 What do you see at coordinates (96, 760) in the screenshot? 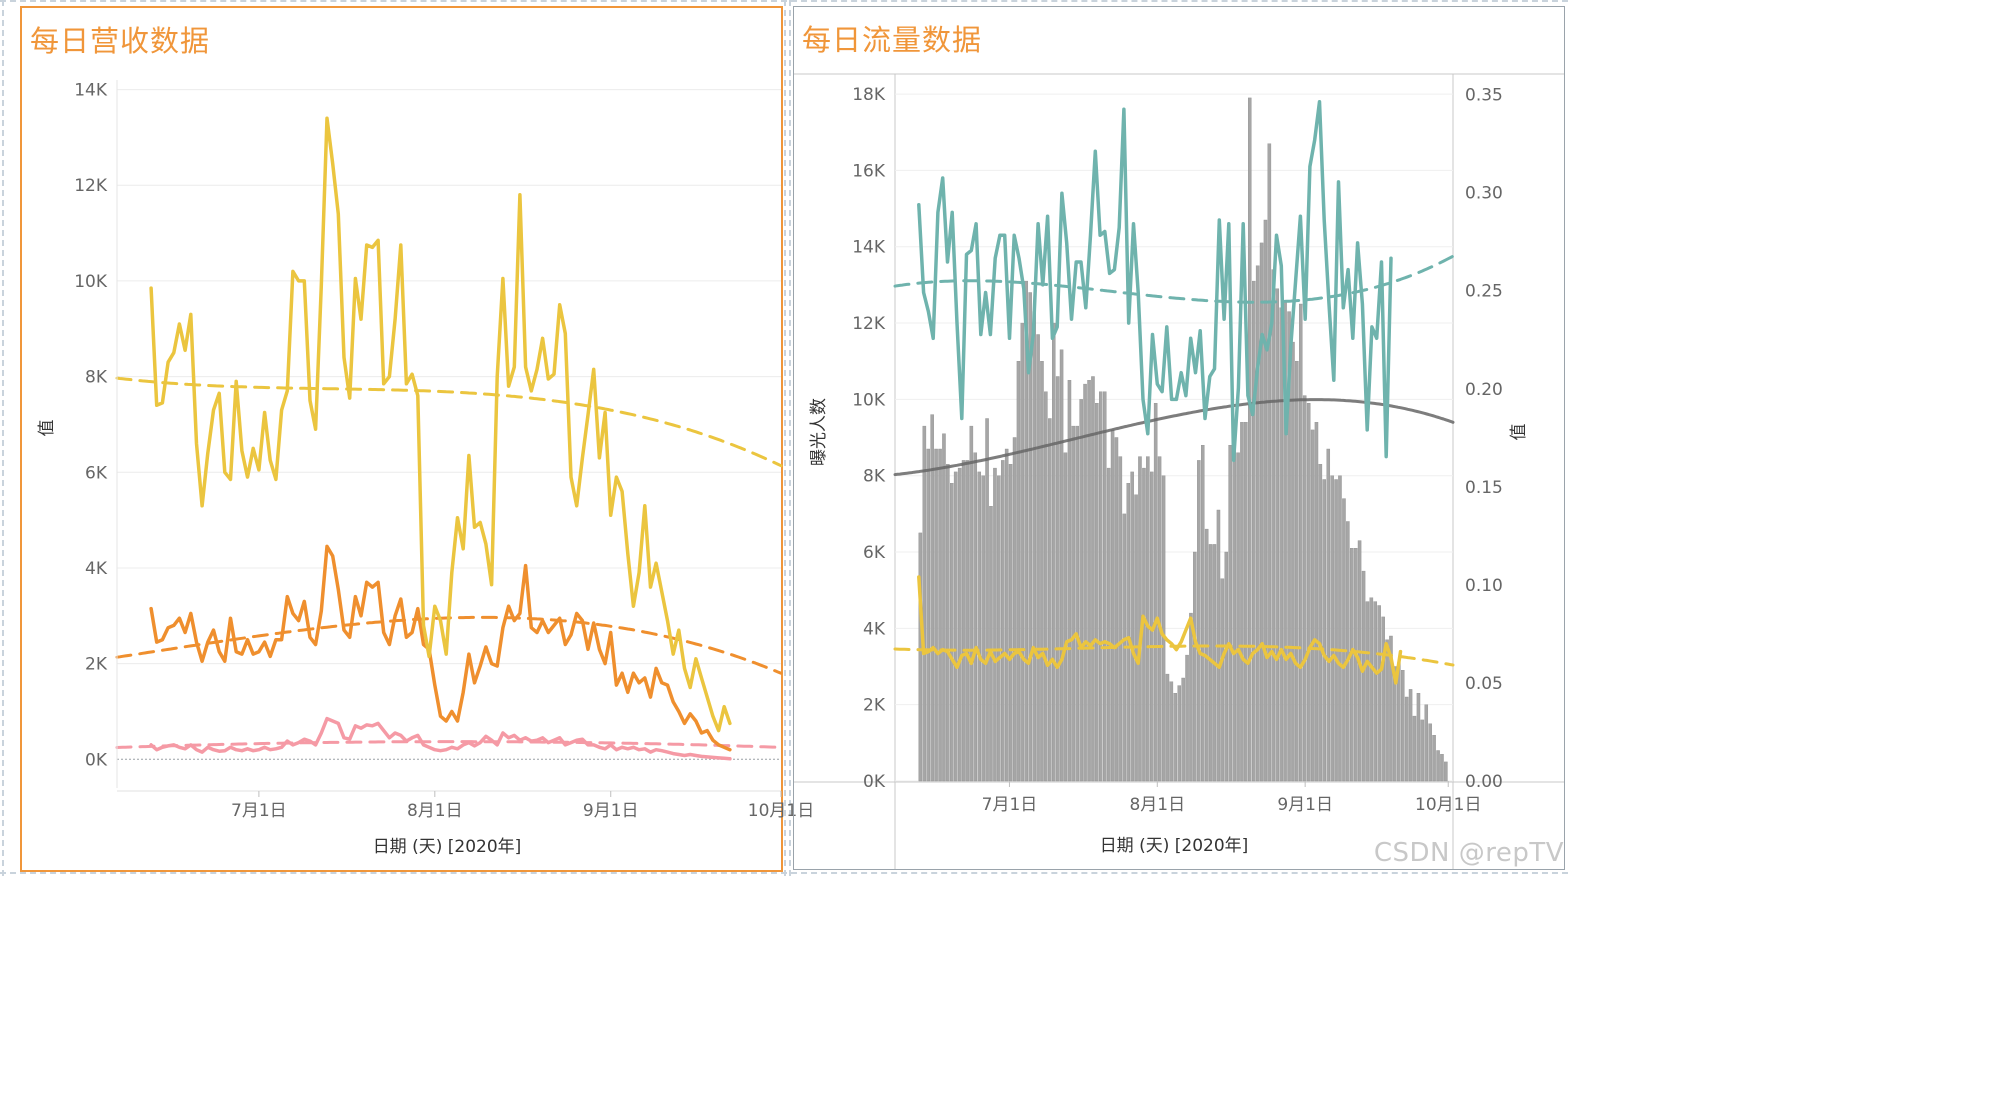
I see `revenue-y-tick-label: 0K` at bounding box center [96, 760].